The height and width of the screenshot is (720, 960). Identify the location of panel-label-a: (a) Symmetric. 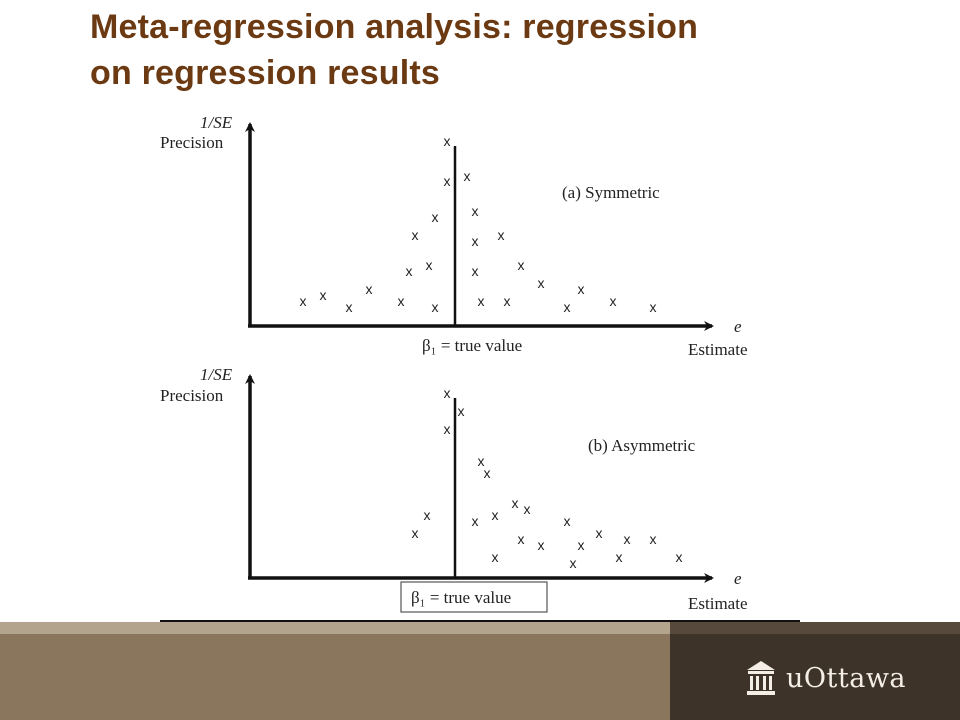
(611, 192).